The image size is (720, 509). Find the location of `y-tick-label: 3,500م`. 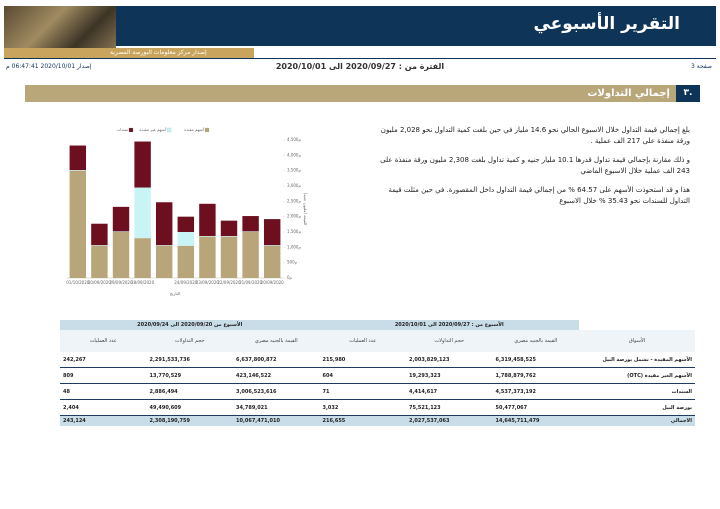

y-tick-label: 3,500م is located at coordinates (294, 170).